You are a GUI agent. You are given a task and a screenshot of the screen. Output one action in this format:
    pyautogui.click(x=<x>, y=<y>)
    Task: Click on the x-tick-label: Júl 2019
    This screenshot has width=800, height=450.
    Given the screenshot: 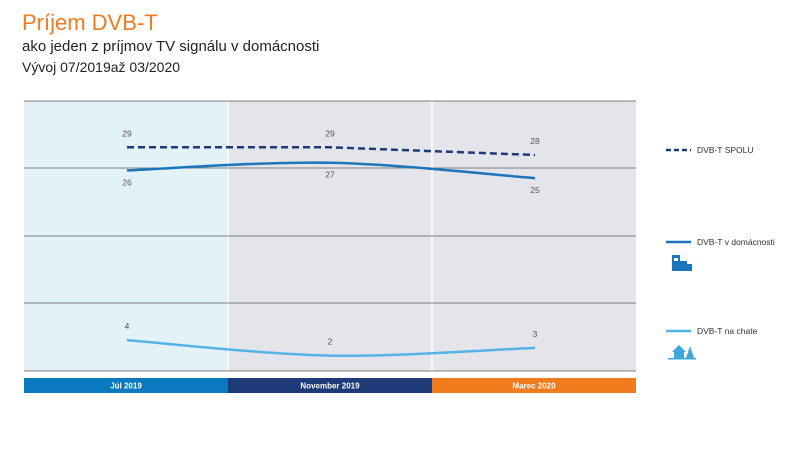 What is the action you would take?
    pyautogui.click(x=126, y=386)
    